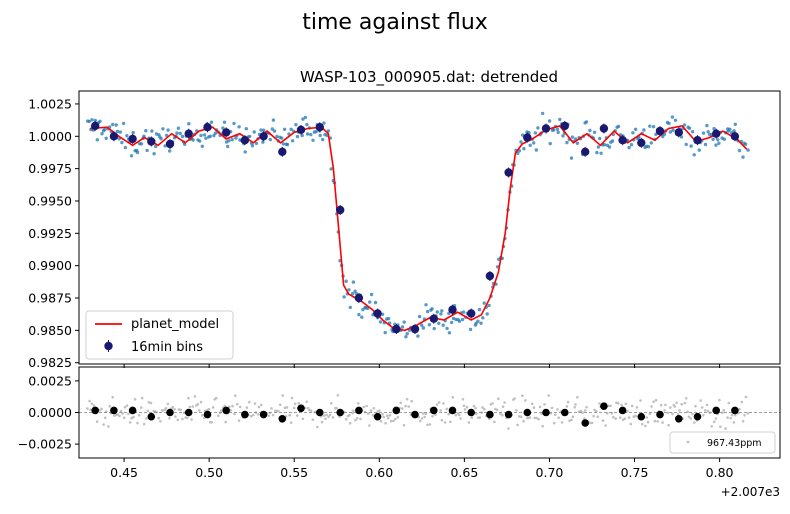 Image resolution: width=790 pixels, height=514 pixels. I want to click on flux-legend: planet_model 16min bins, so click(159, 335).